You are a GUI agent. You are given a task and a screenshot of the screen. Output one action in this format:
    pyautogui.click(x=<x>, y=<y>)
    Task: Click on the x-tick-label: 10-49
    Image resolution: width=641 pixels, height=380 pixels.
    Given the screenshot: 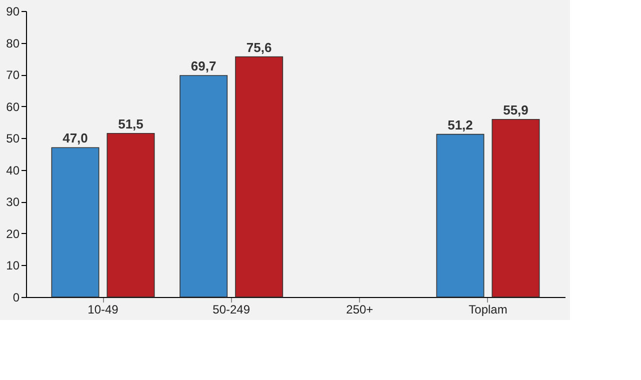 What is the action you would take?
    pyautogui.click(x=103, y=309)
    